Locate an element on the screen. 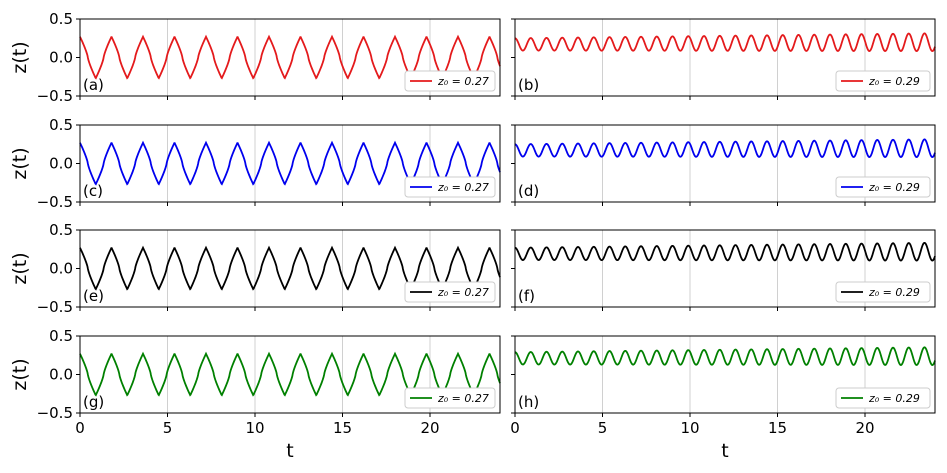 The image size is (947, 473). panel-h: 0 5 10 15 20 t (h) z₀ = 0.29 is located at coordinates (723, 398).